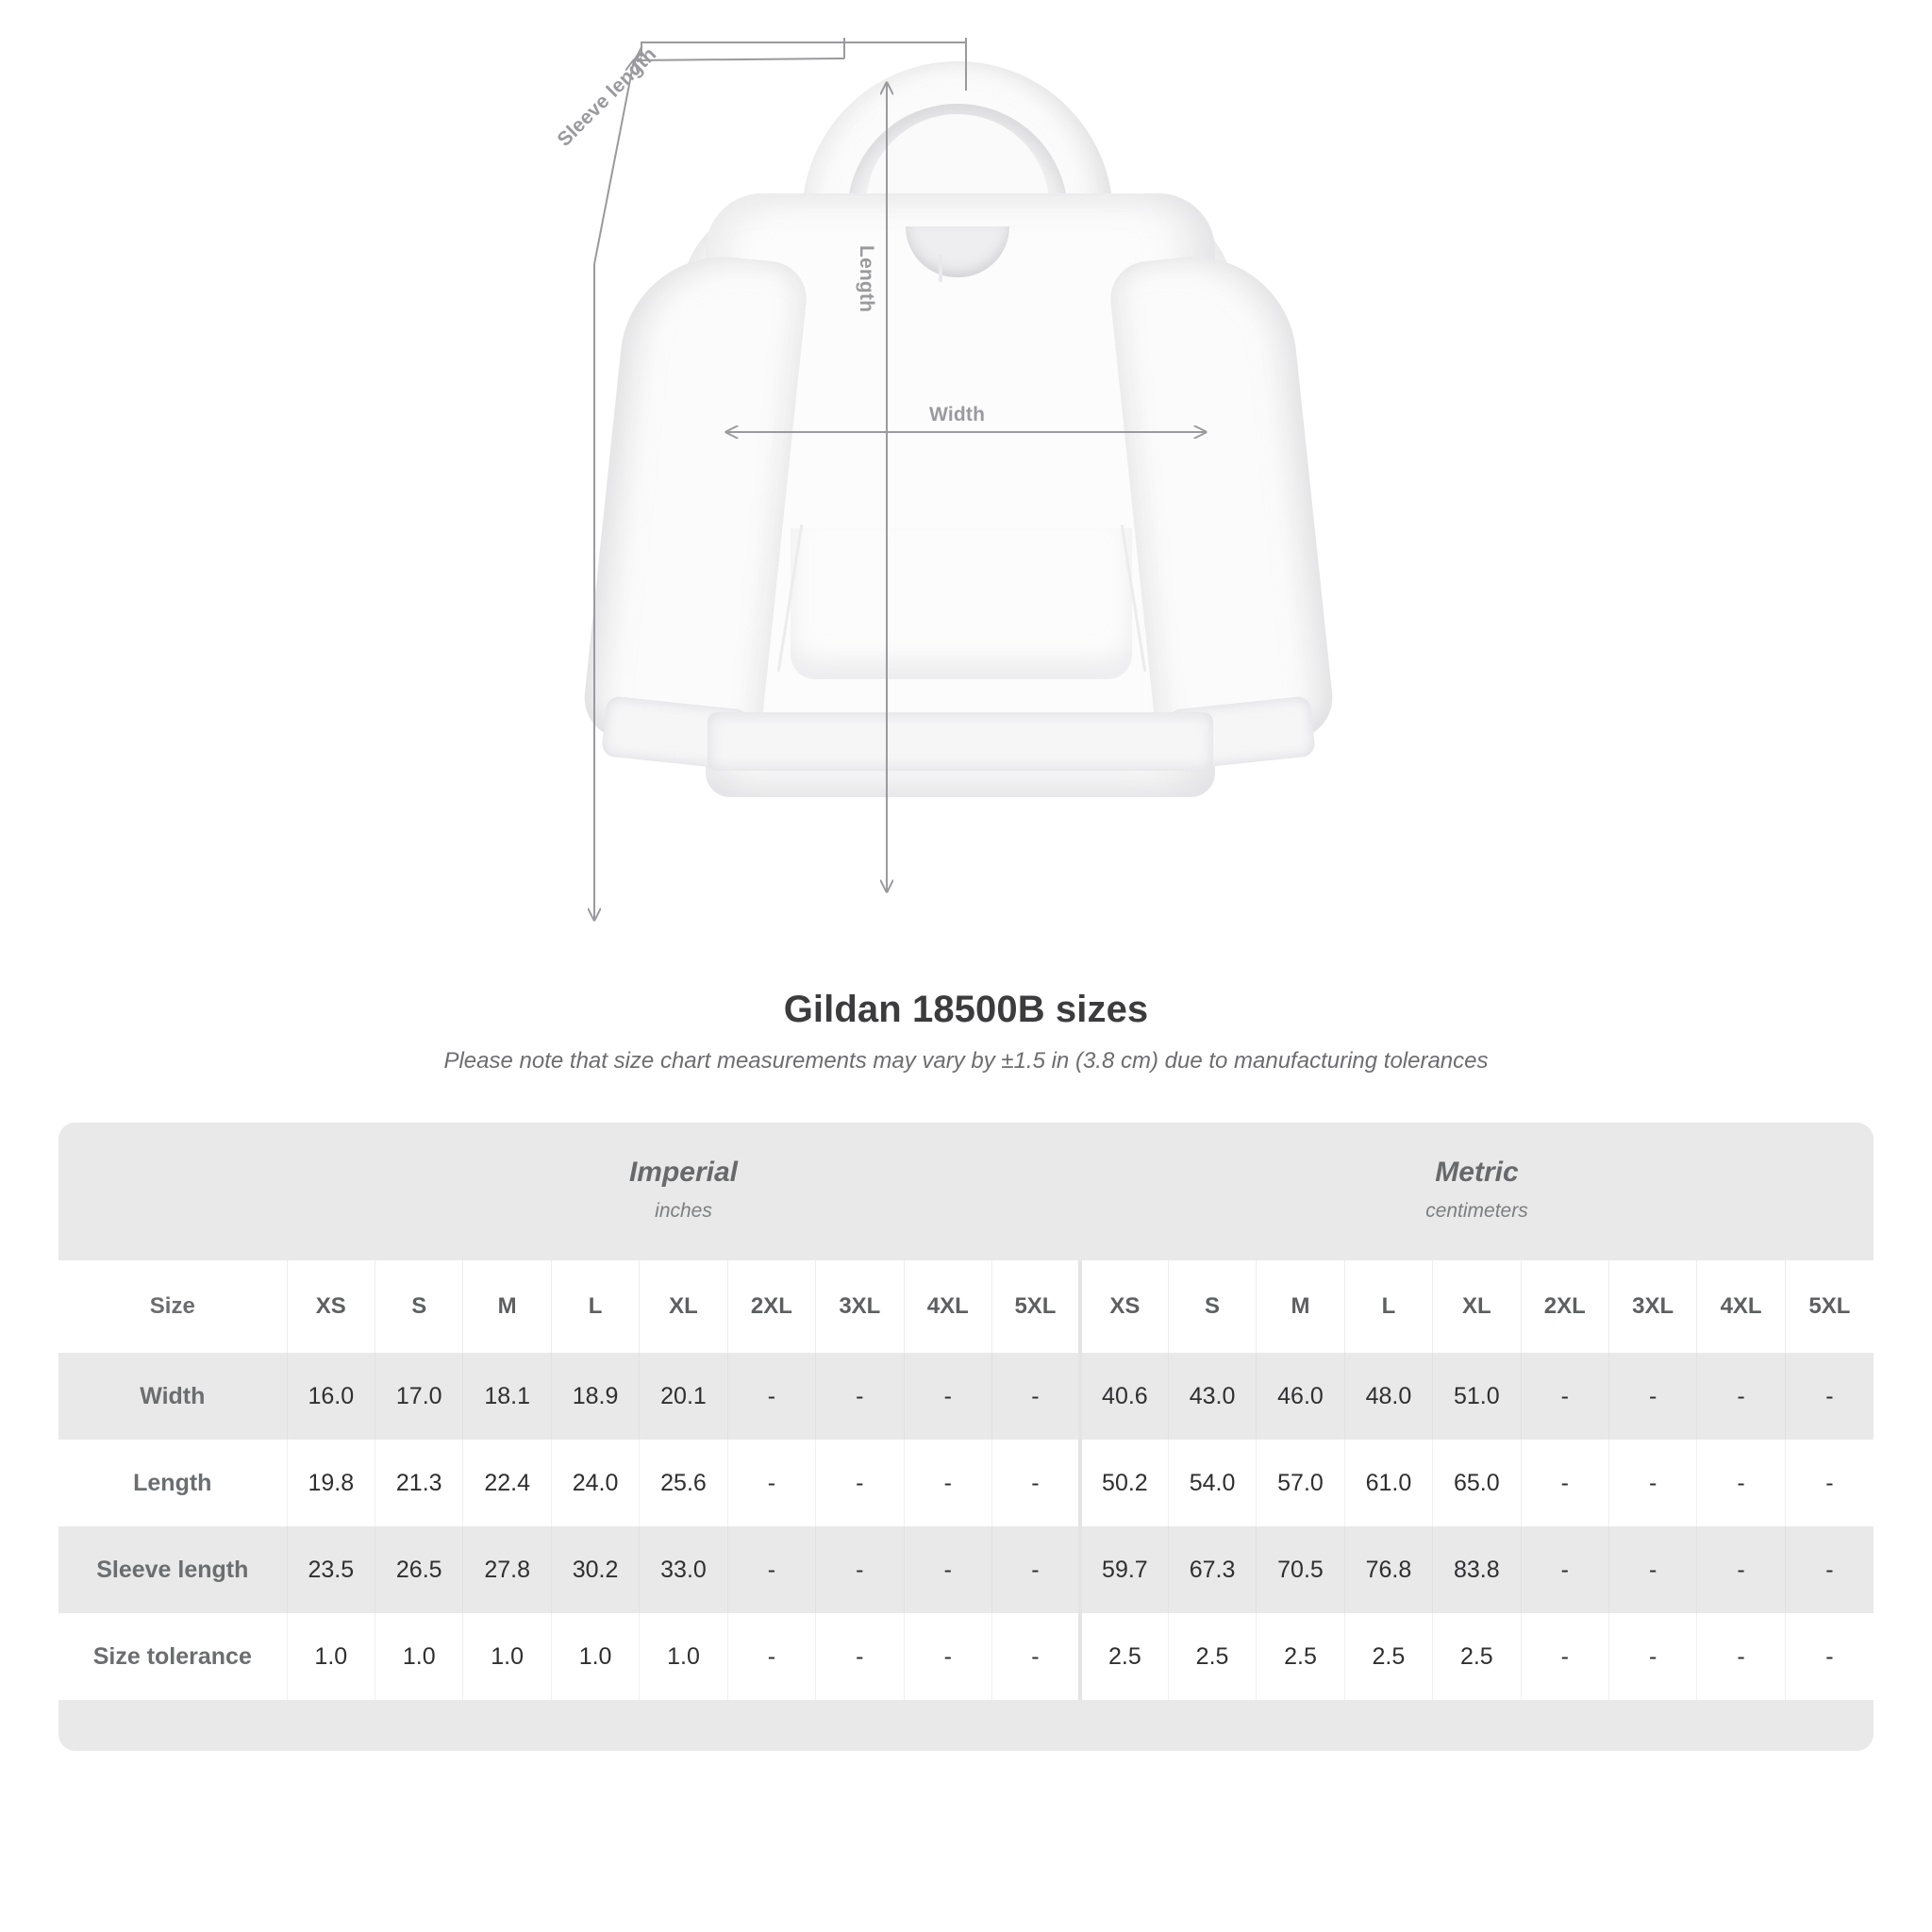 The width and height of the screenshot is (1932, 1932). What do you see at coordinates (1123, 1397) in the screenshot?
I see `cell-metric-xs: 40.6` at bounding box center [1123, 1397].